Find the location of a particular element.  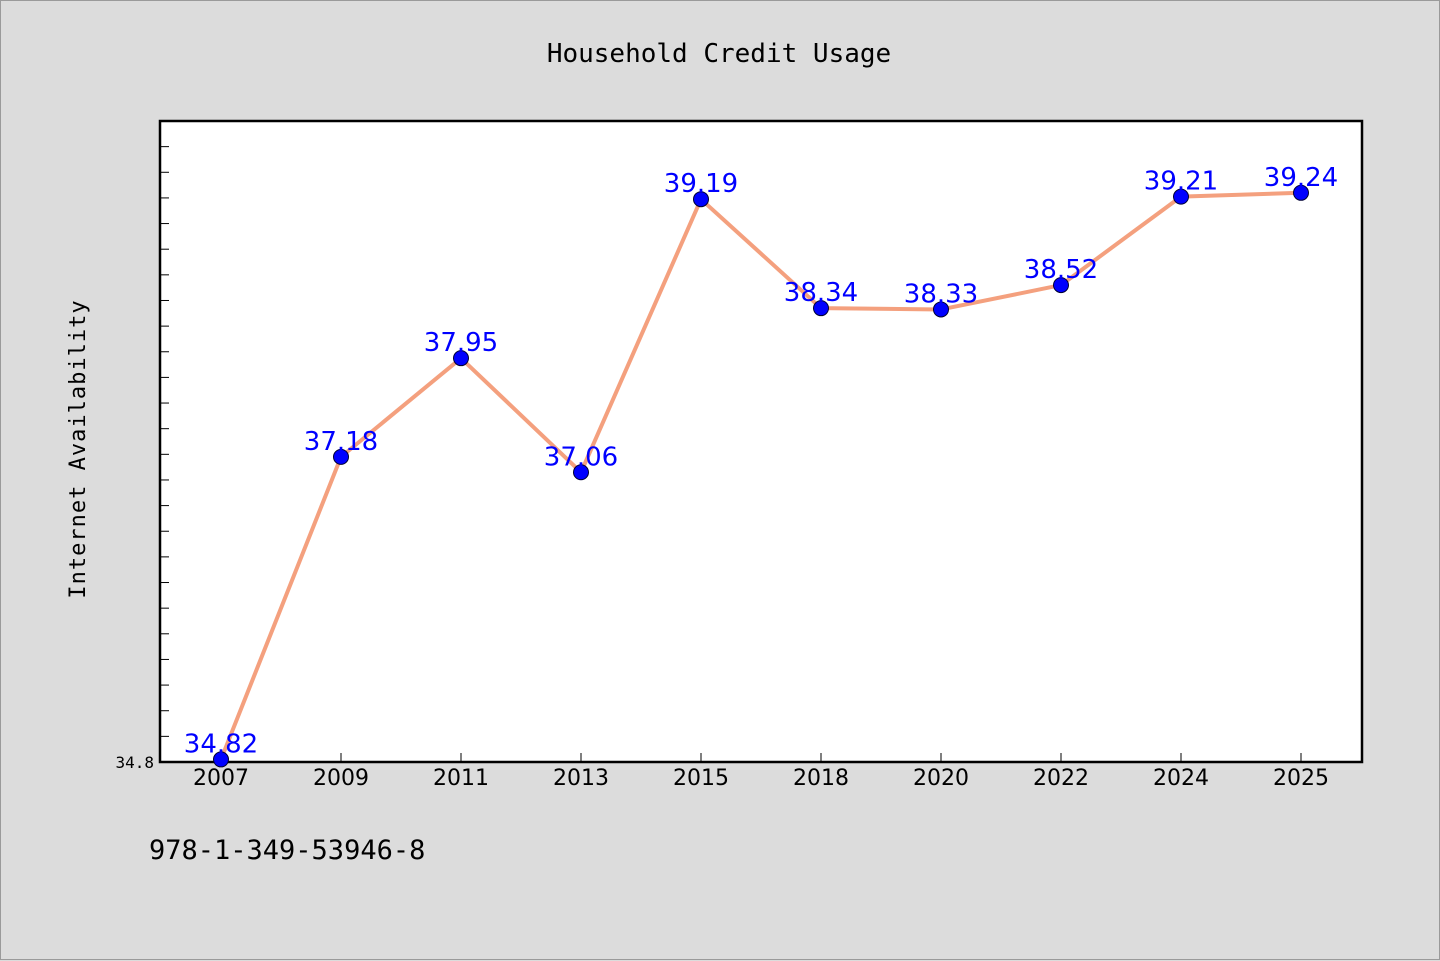

x-axis-ticks: 2007 2009 2011 2013 2015 2018 2020 2022 2024 2025 is located at coordinates (761, 772).